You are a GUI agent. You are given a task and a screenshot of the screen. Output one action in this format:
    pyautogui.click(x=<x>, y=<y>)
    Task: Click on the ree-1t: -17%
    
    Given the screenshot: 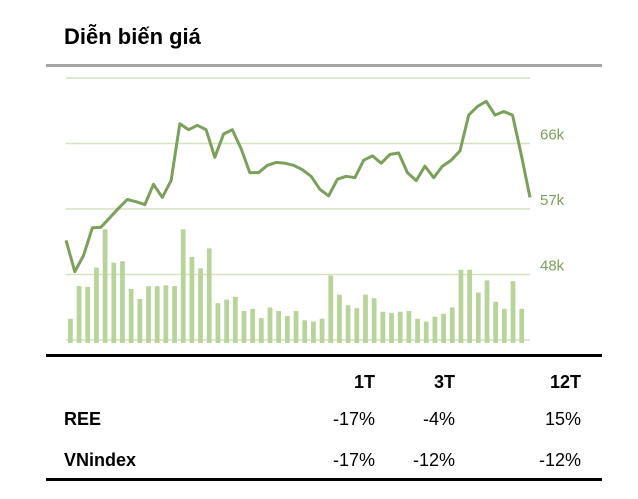 What is the action you would take?
    pyautogui.click(x=353, y=419)
    